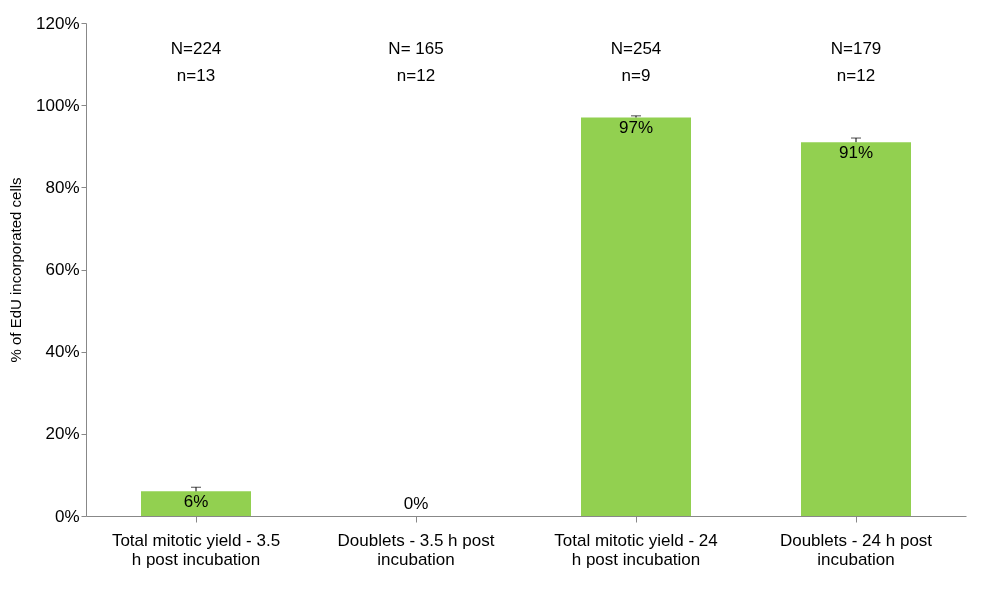  I want to click on annotation: N=224, so click(196, 48).